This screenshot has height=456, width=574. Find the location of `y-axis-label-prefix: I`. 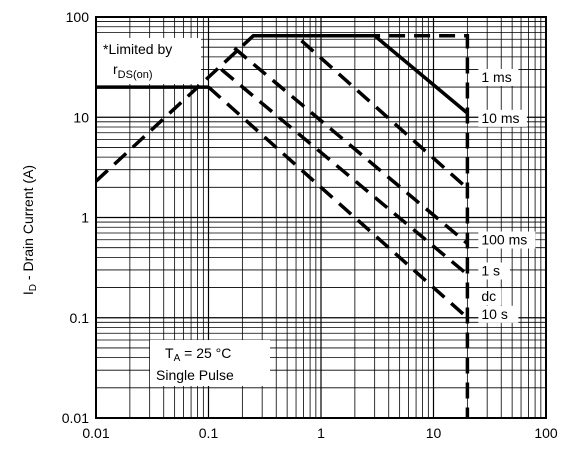

y-axis-label-prefix: I is located at coordinates (28, 293).